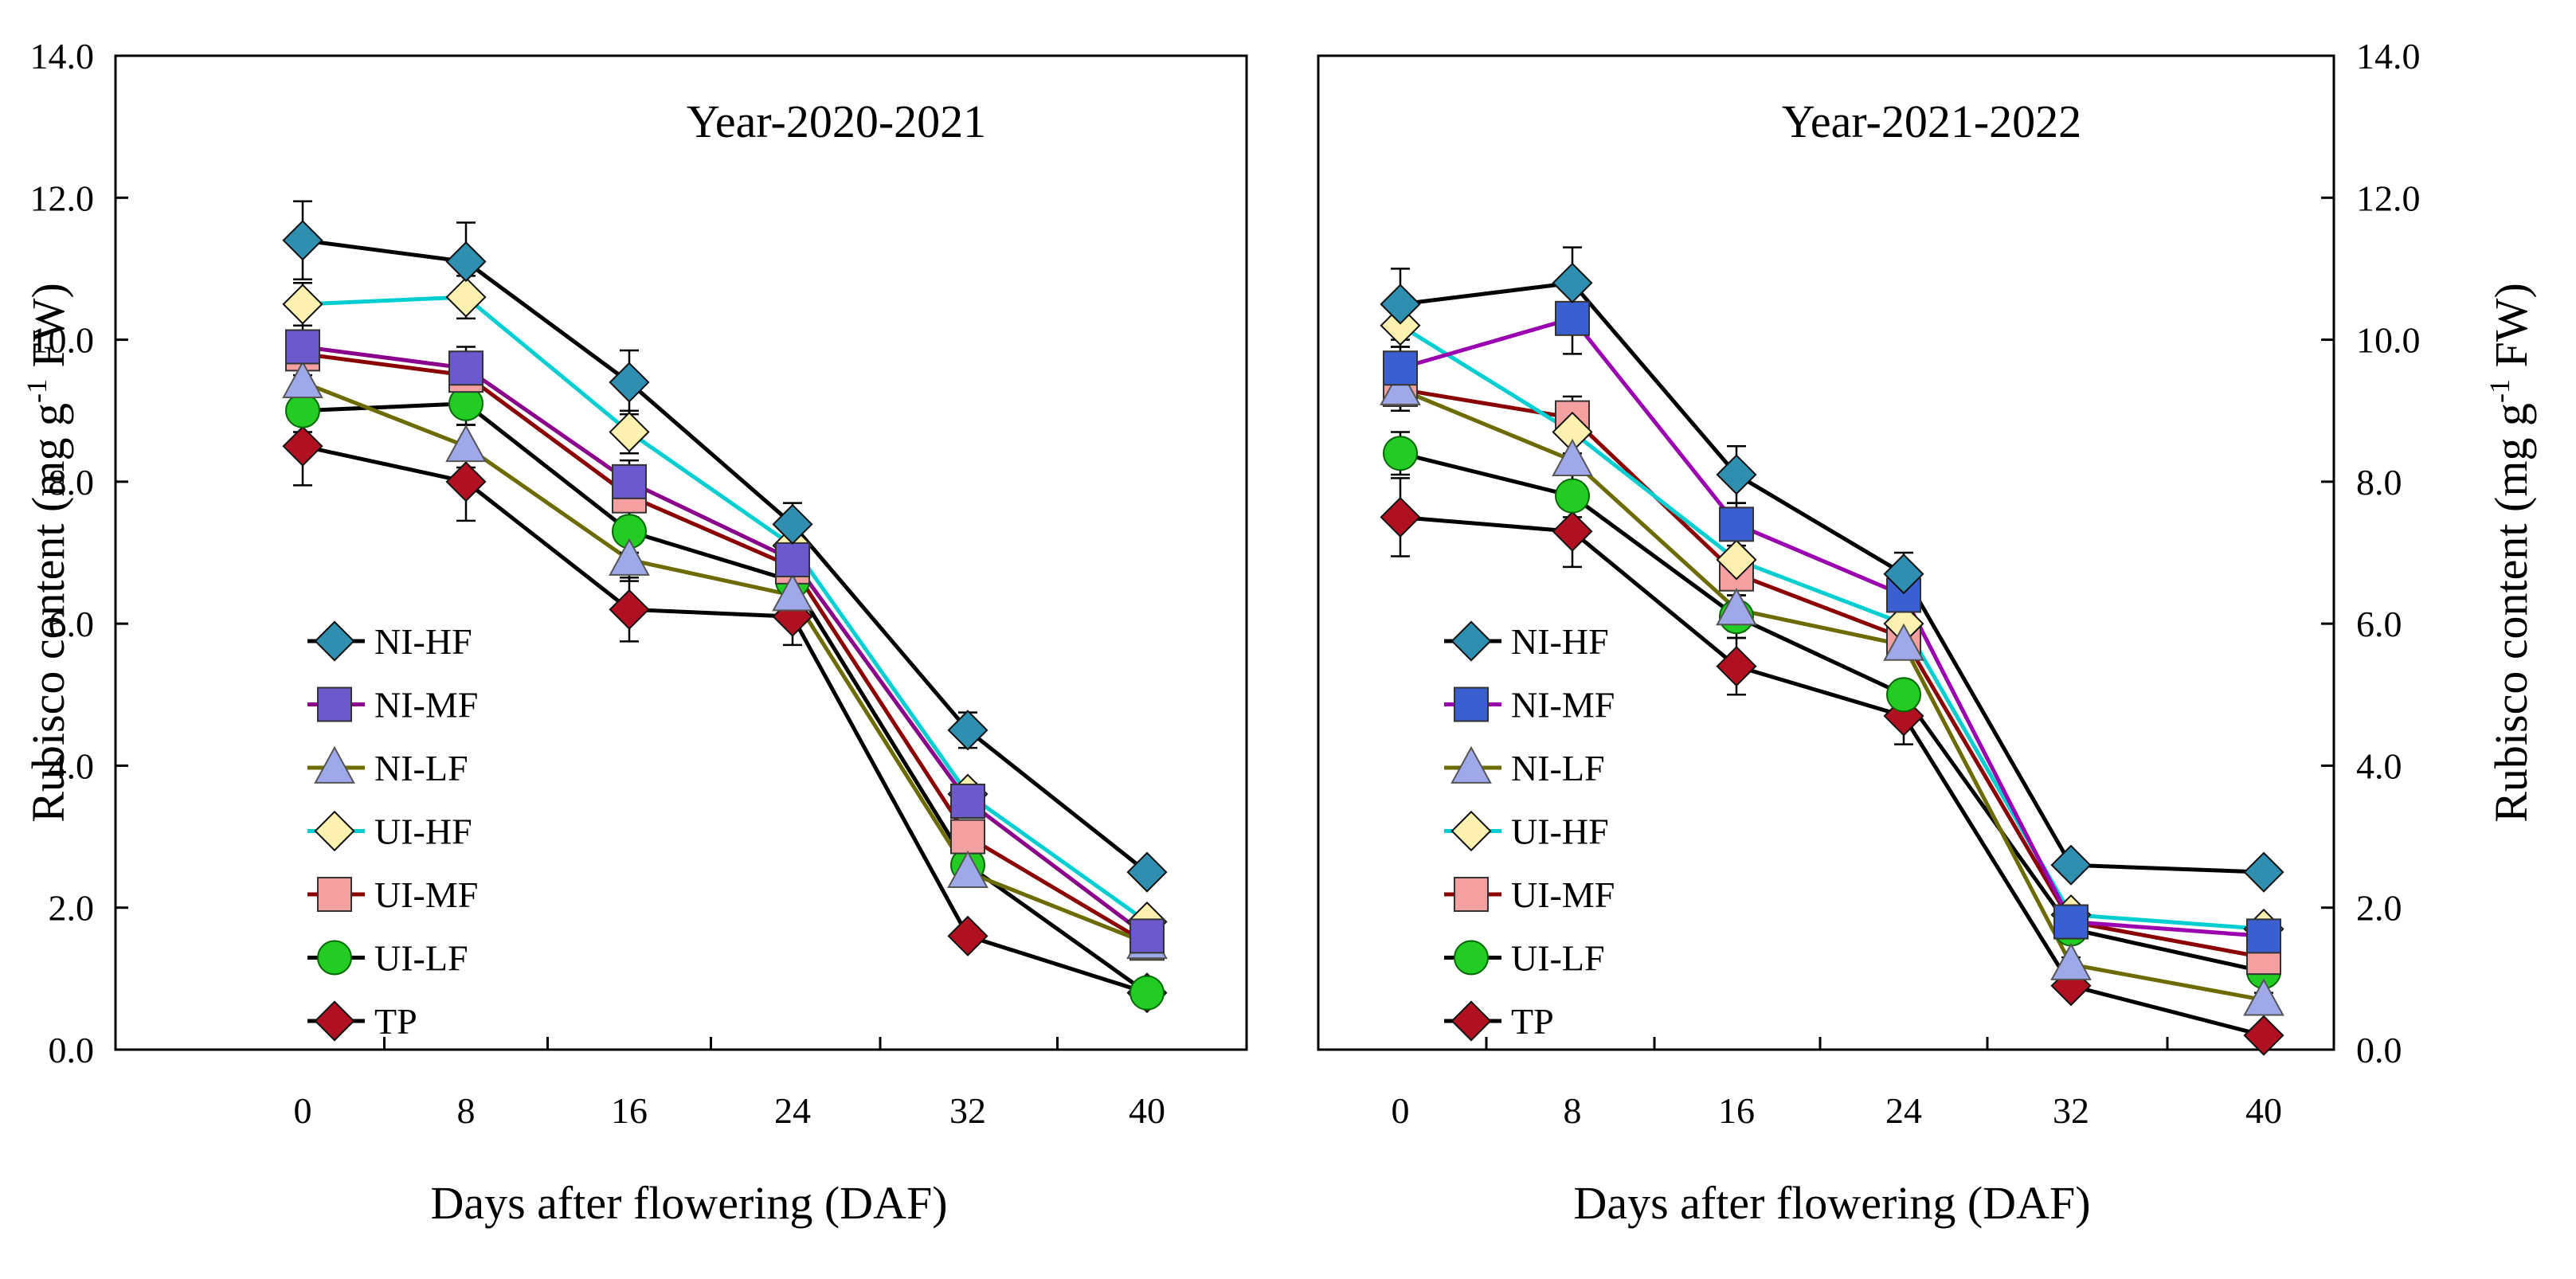 The image size is (2576, 1279). Describe the element at coordinates (2379, 1050) in the screenshot. I see `y-tick-label: 0.0` at that location.